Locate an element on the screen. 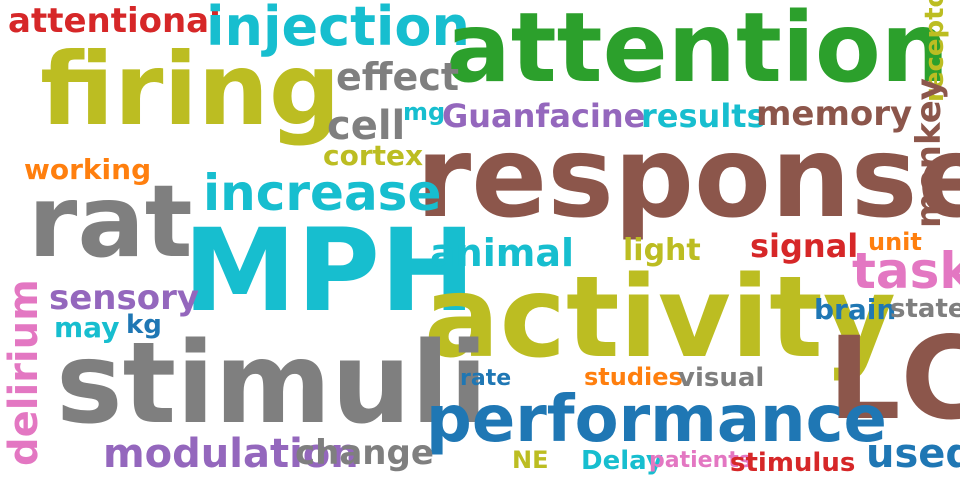 Image resolution: width=960 pixels, height=480 pixels. word-used: used is located at coordinates (913, 454).